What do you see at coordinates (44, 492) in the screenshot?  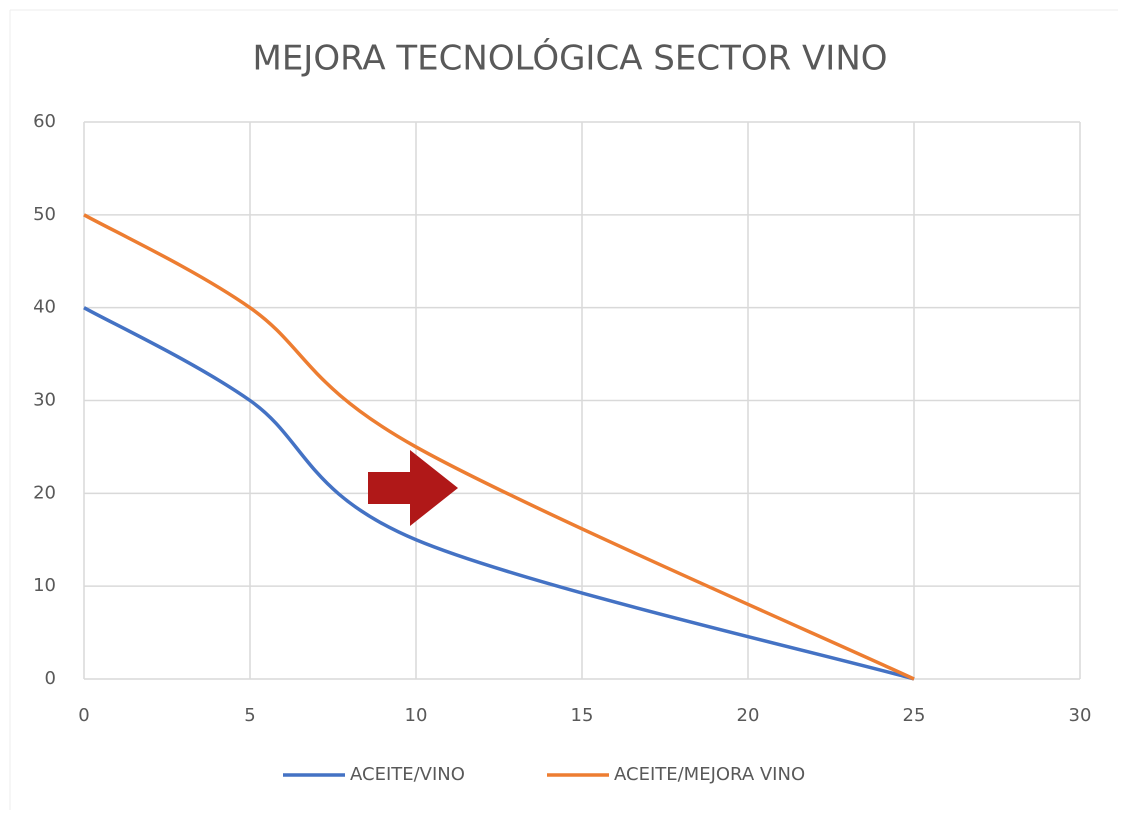 I see `y-tick-label: 20` at bounding box center [44, 492].